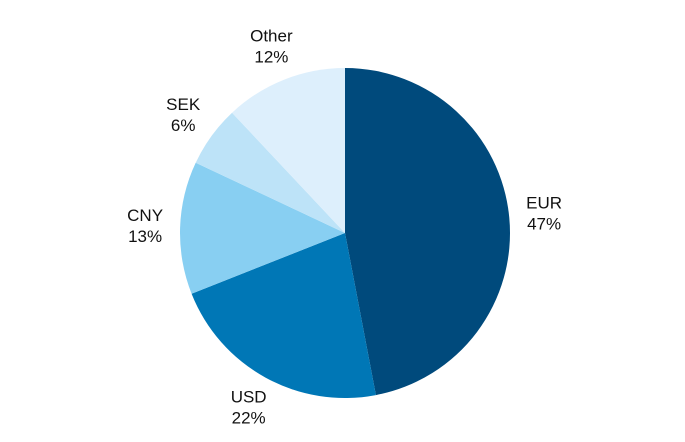 The width and height of the screenshot is (685, 442). I want to click on slice-label: Other, so click(271, 36).